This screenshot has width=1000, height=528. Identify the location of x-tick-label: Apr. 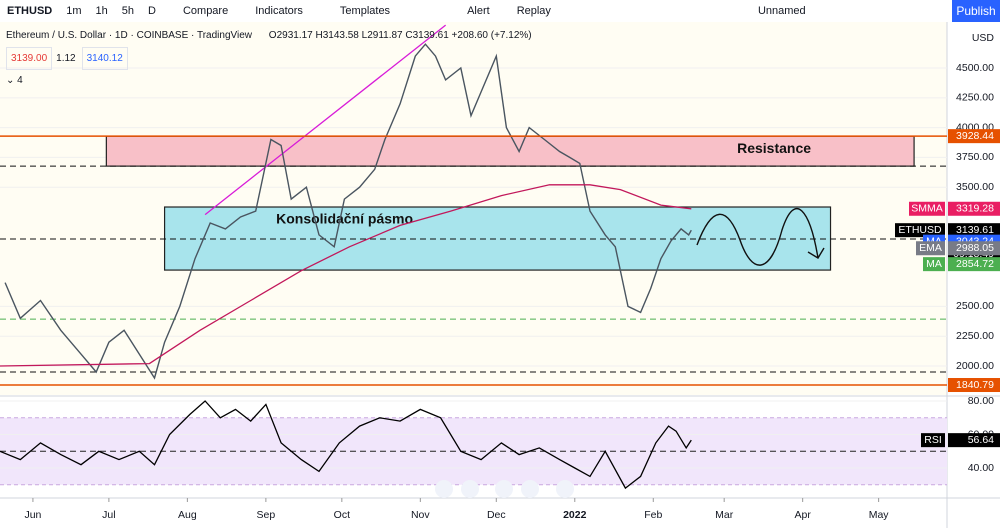
(802, 515).